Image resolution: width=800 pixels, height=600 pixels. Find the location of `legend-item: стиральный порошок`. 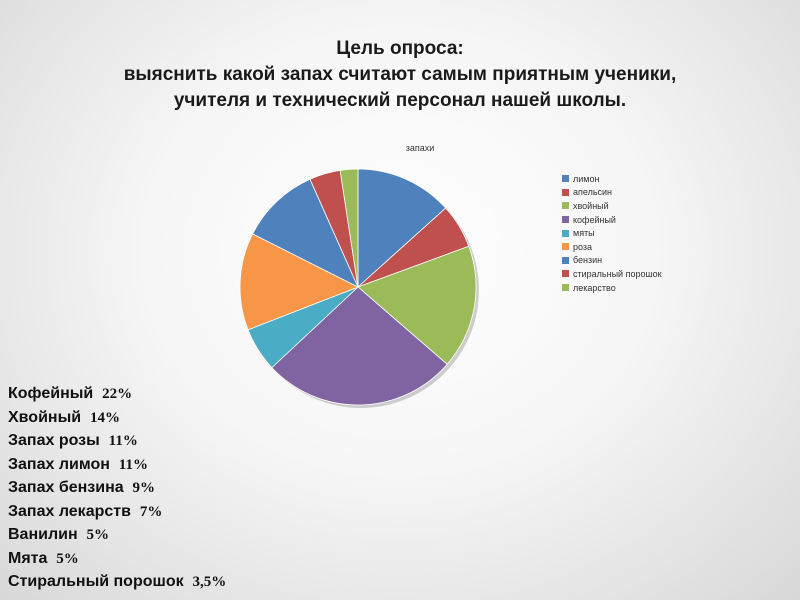

legend-item: стиральный порошок is located at coordinates (612, 274).